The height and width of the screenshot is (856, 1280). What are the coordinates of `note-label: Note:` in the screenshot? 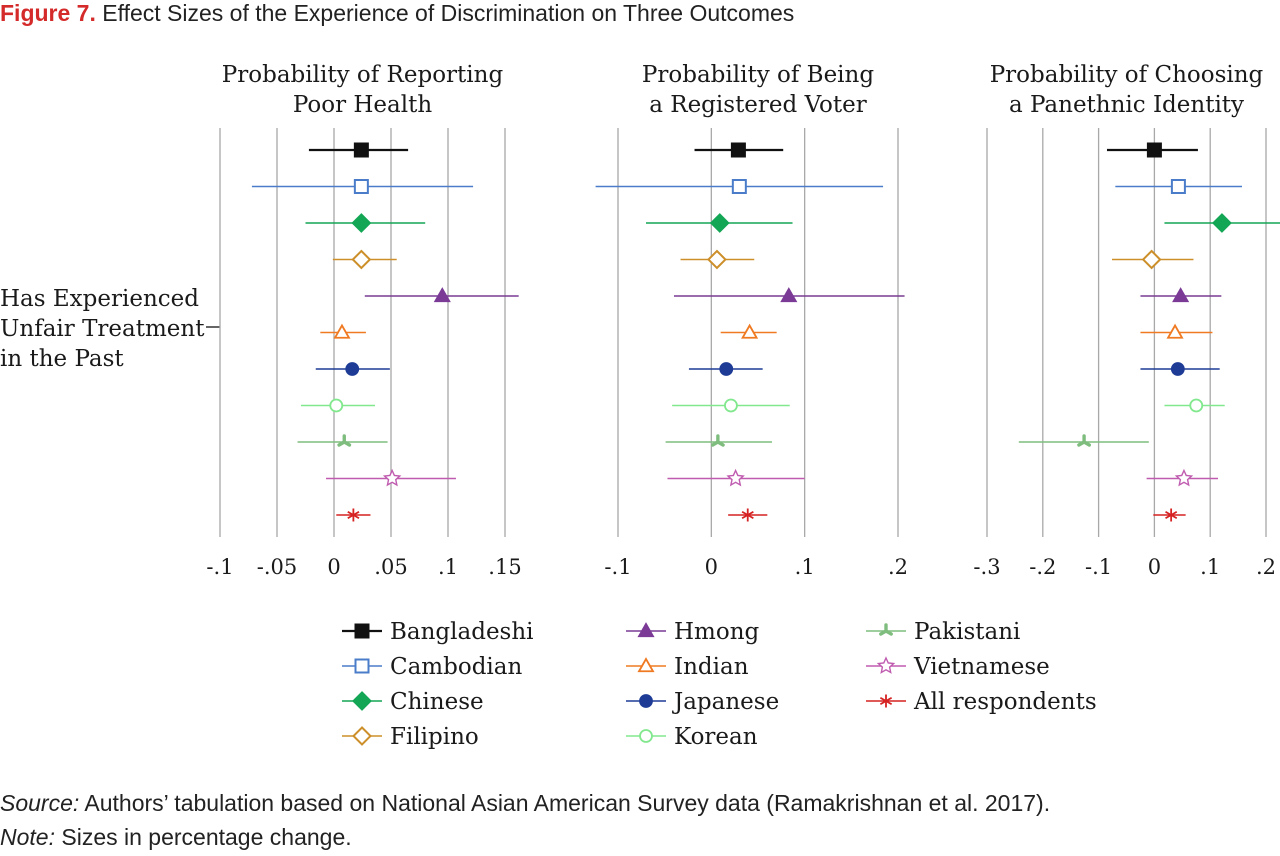 It's located at (27, 837).